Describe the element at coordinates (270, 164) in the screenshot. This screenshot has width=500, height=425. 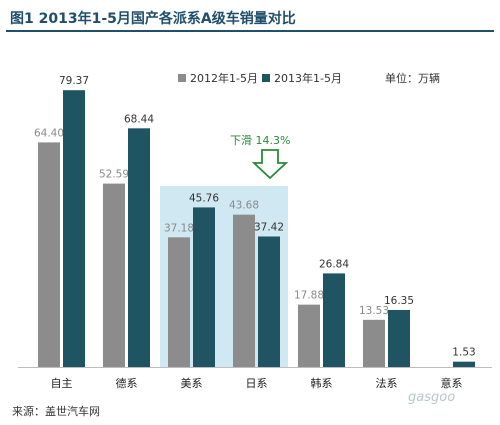
I see `down-arrow-icon` at that location.